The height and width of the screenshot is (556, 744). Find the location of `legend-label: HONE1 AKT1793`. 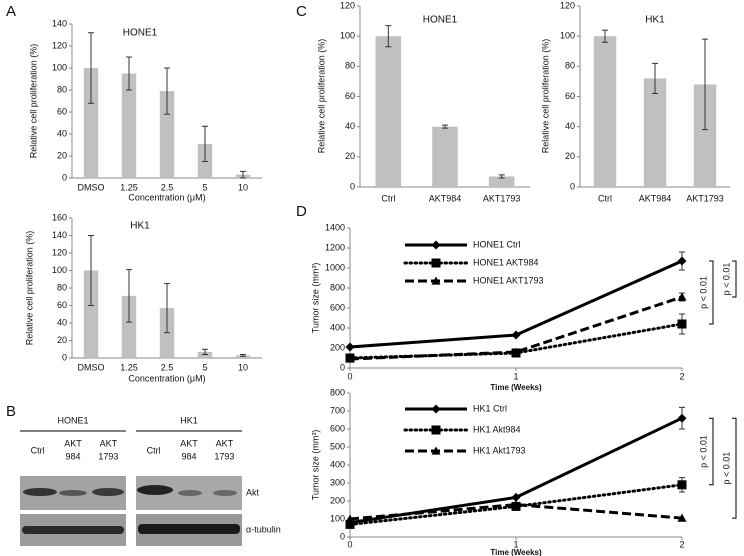

legend-label: HONE1 AKT1793 is located at coordinates (508, 280).